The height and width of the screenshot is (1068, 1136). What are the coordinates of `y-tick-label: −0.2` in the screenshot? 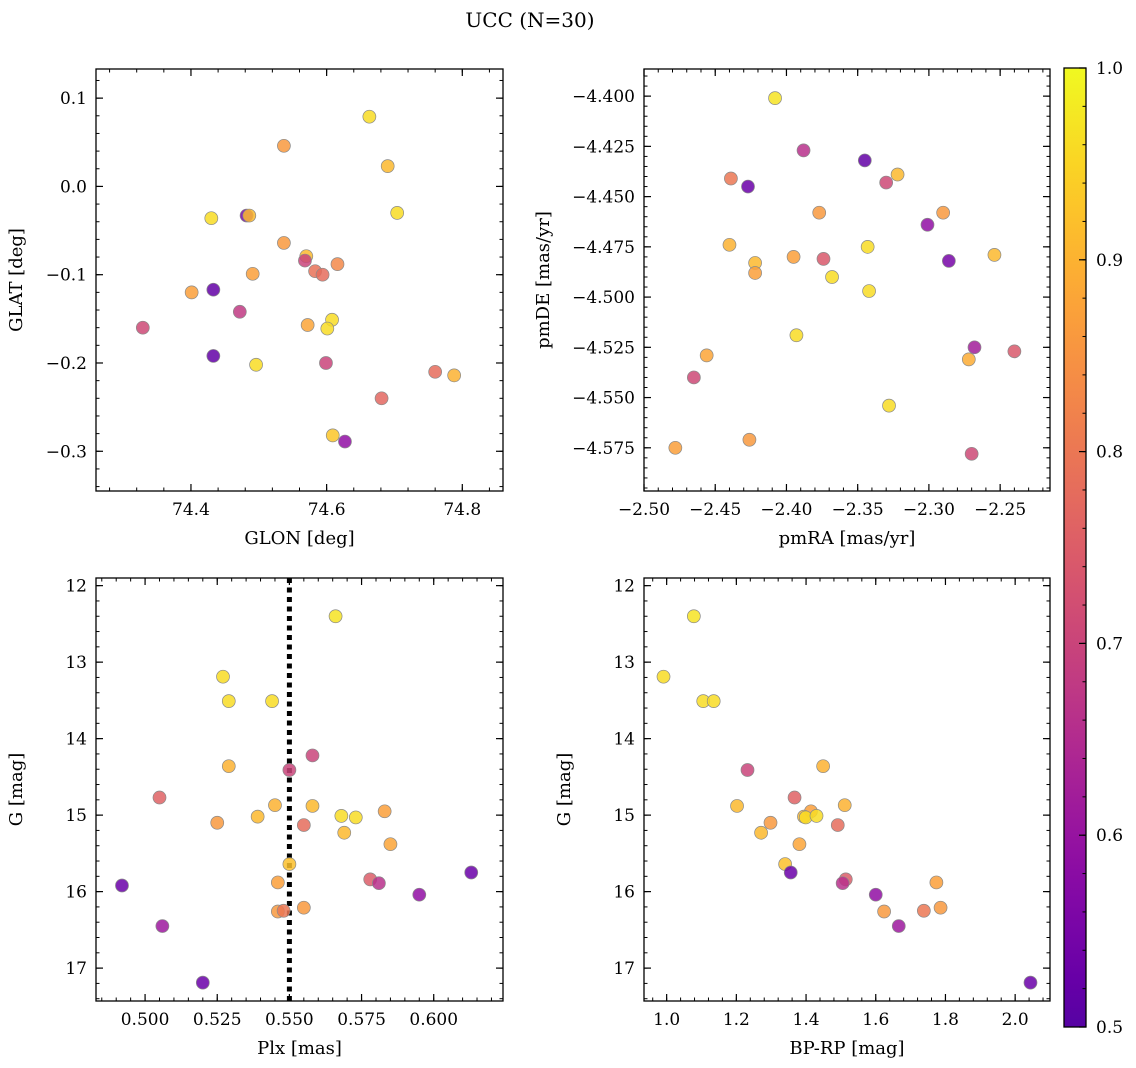 It's located at (66, 364).